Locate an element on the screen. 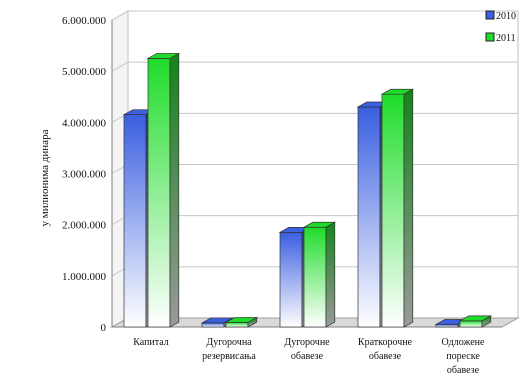  y-tick-label: 4.000.000 is located at coordinates (84, 123).